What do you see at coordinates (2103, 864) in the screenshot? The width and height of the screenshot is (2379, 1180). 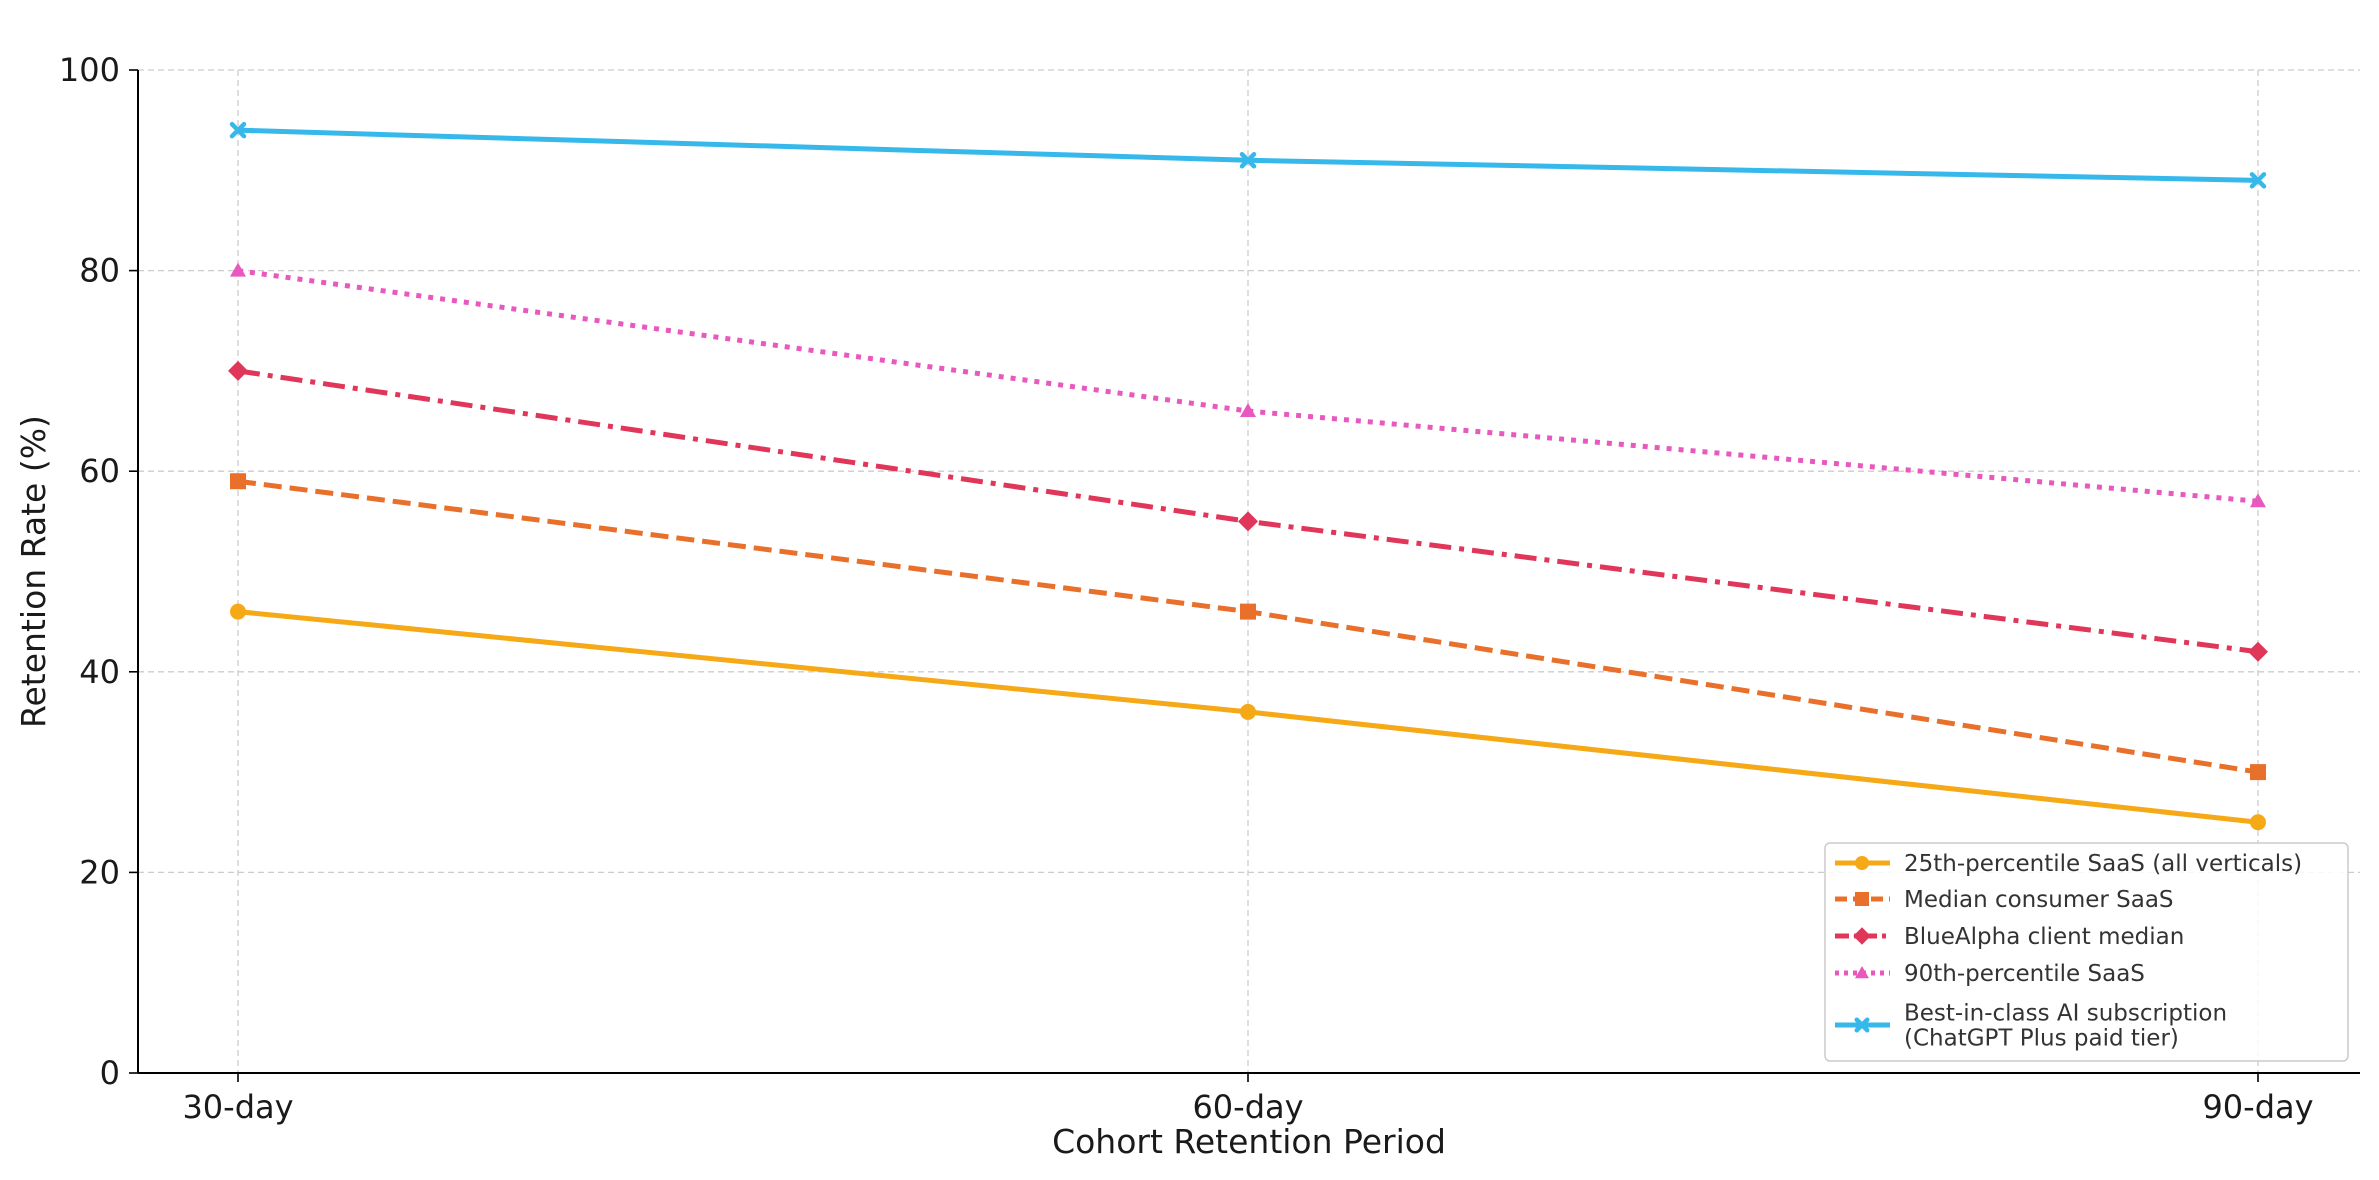 I see `legend-label: 25th-percentile SaaS (all verticals)` at bounding box center [2103, 864].